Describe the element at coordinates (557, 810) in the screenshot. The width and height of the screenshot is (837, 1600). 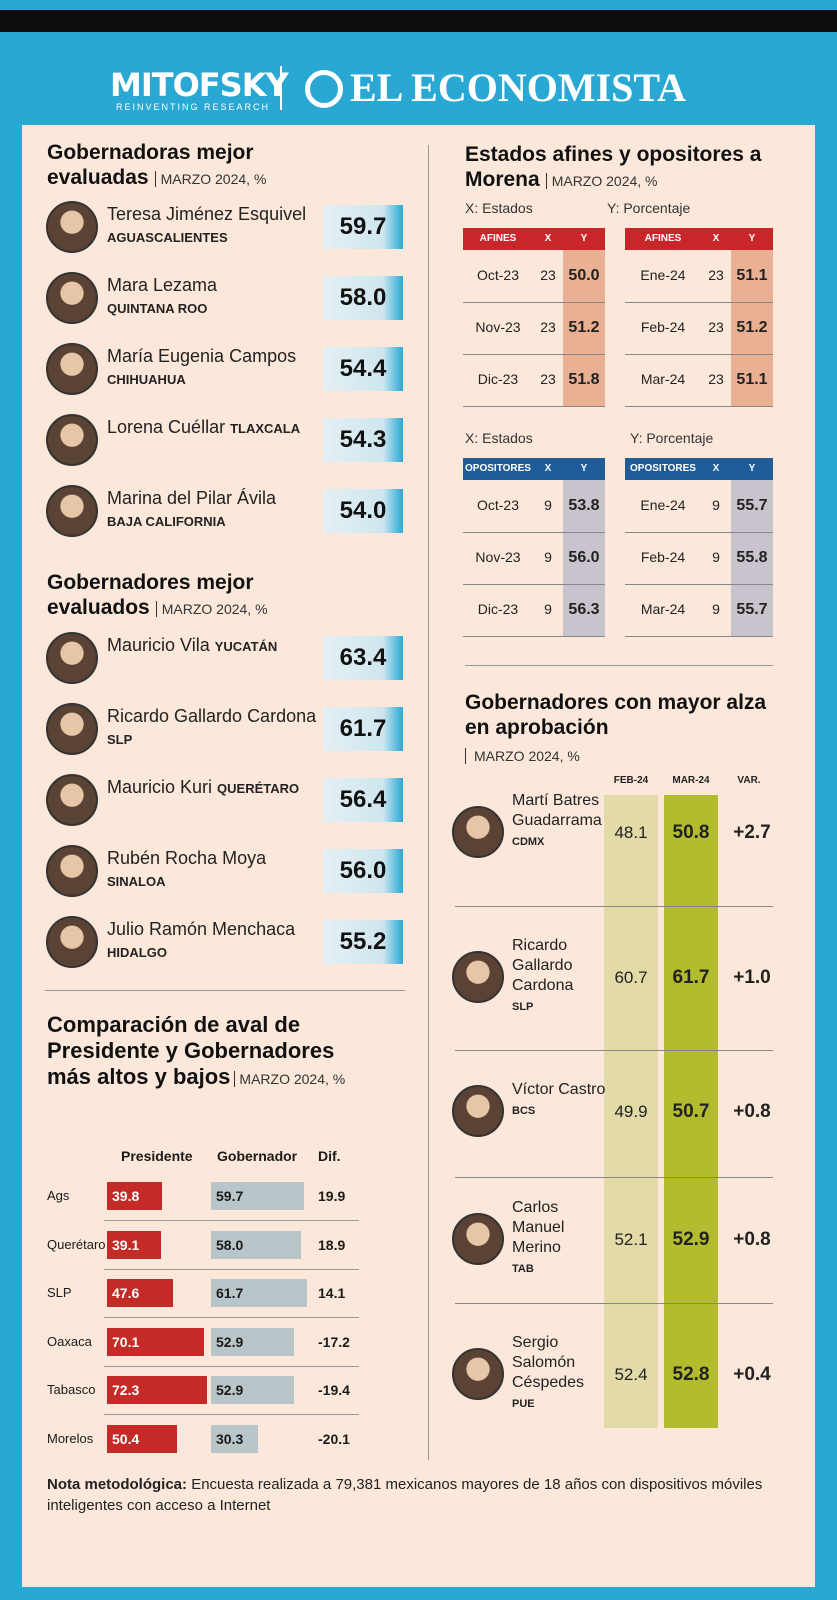
I see `governor-name: Martí Batres Guadarrama` at that location.